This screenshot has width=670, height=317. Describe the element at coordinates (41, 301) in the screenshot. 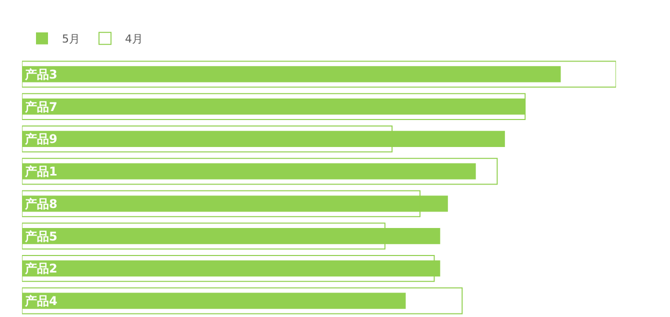

I see `y-tick-label: 产品4` at that location.